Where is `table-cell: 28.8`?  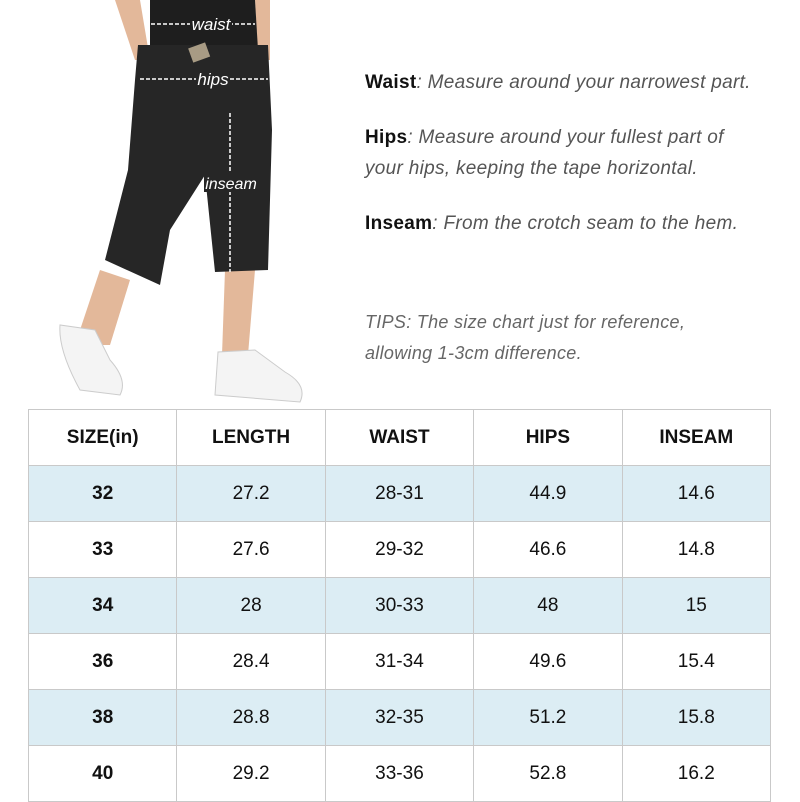 table-cell: 28.8 is located at coordinates (251, 717).